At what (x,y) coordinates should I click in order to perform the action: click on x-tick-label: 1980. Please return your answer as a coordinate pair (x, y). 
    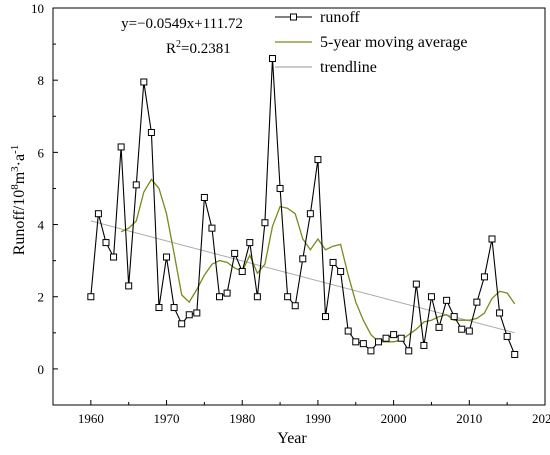
    Looking at the image, I should click on (242, 418).